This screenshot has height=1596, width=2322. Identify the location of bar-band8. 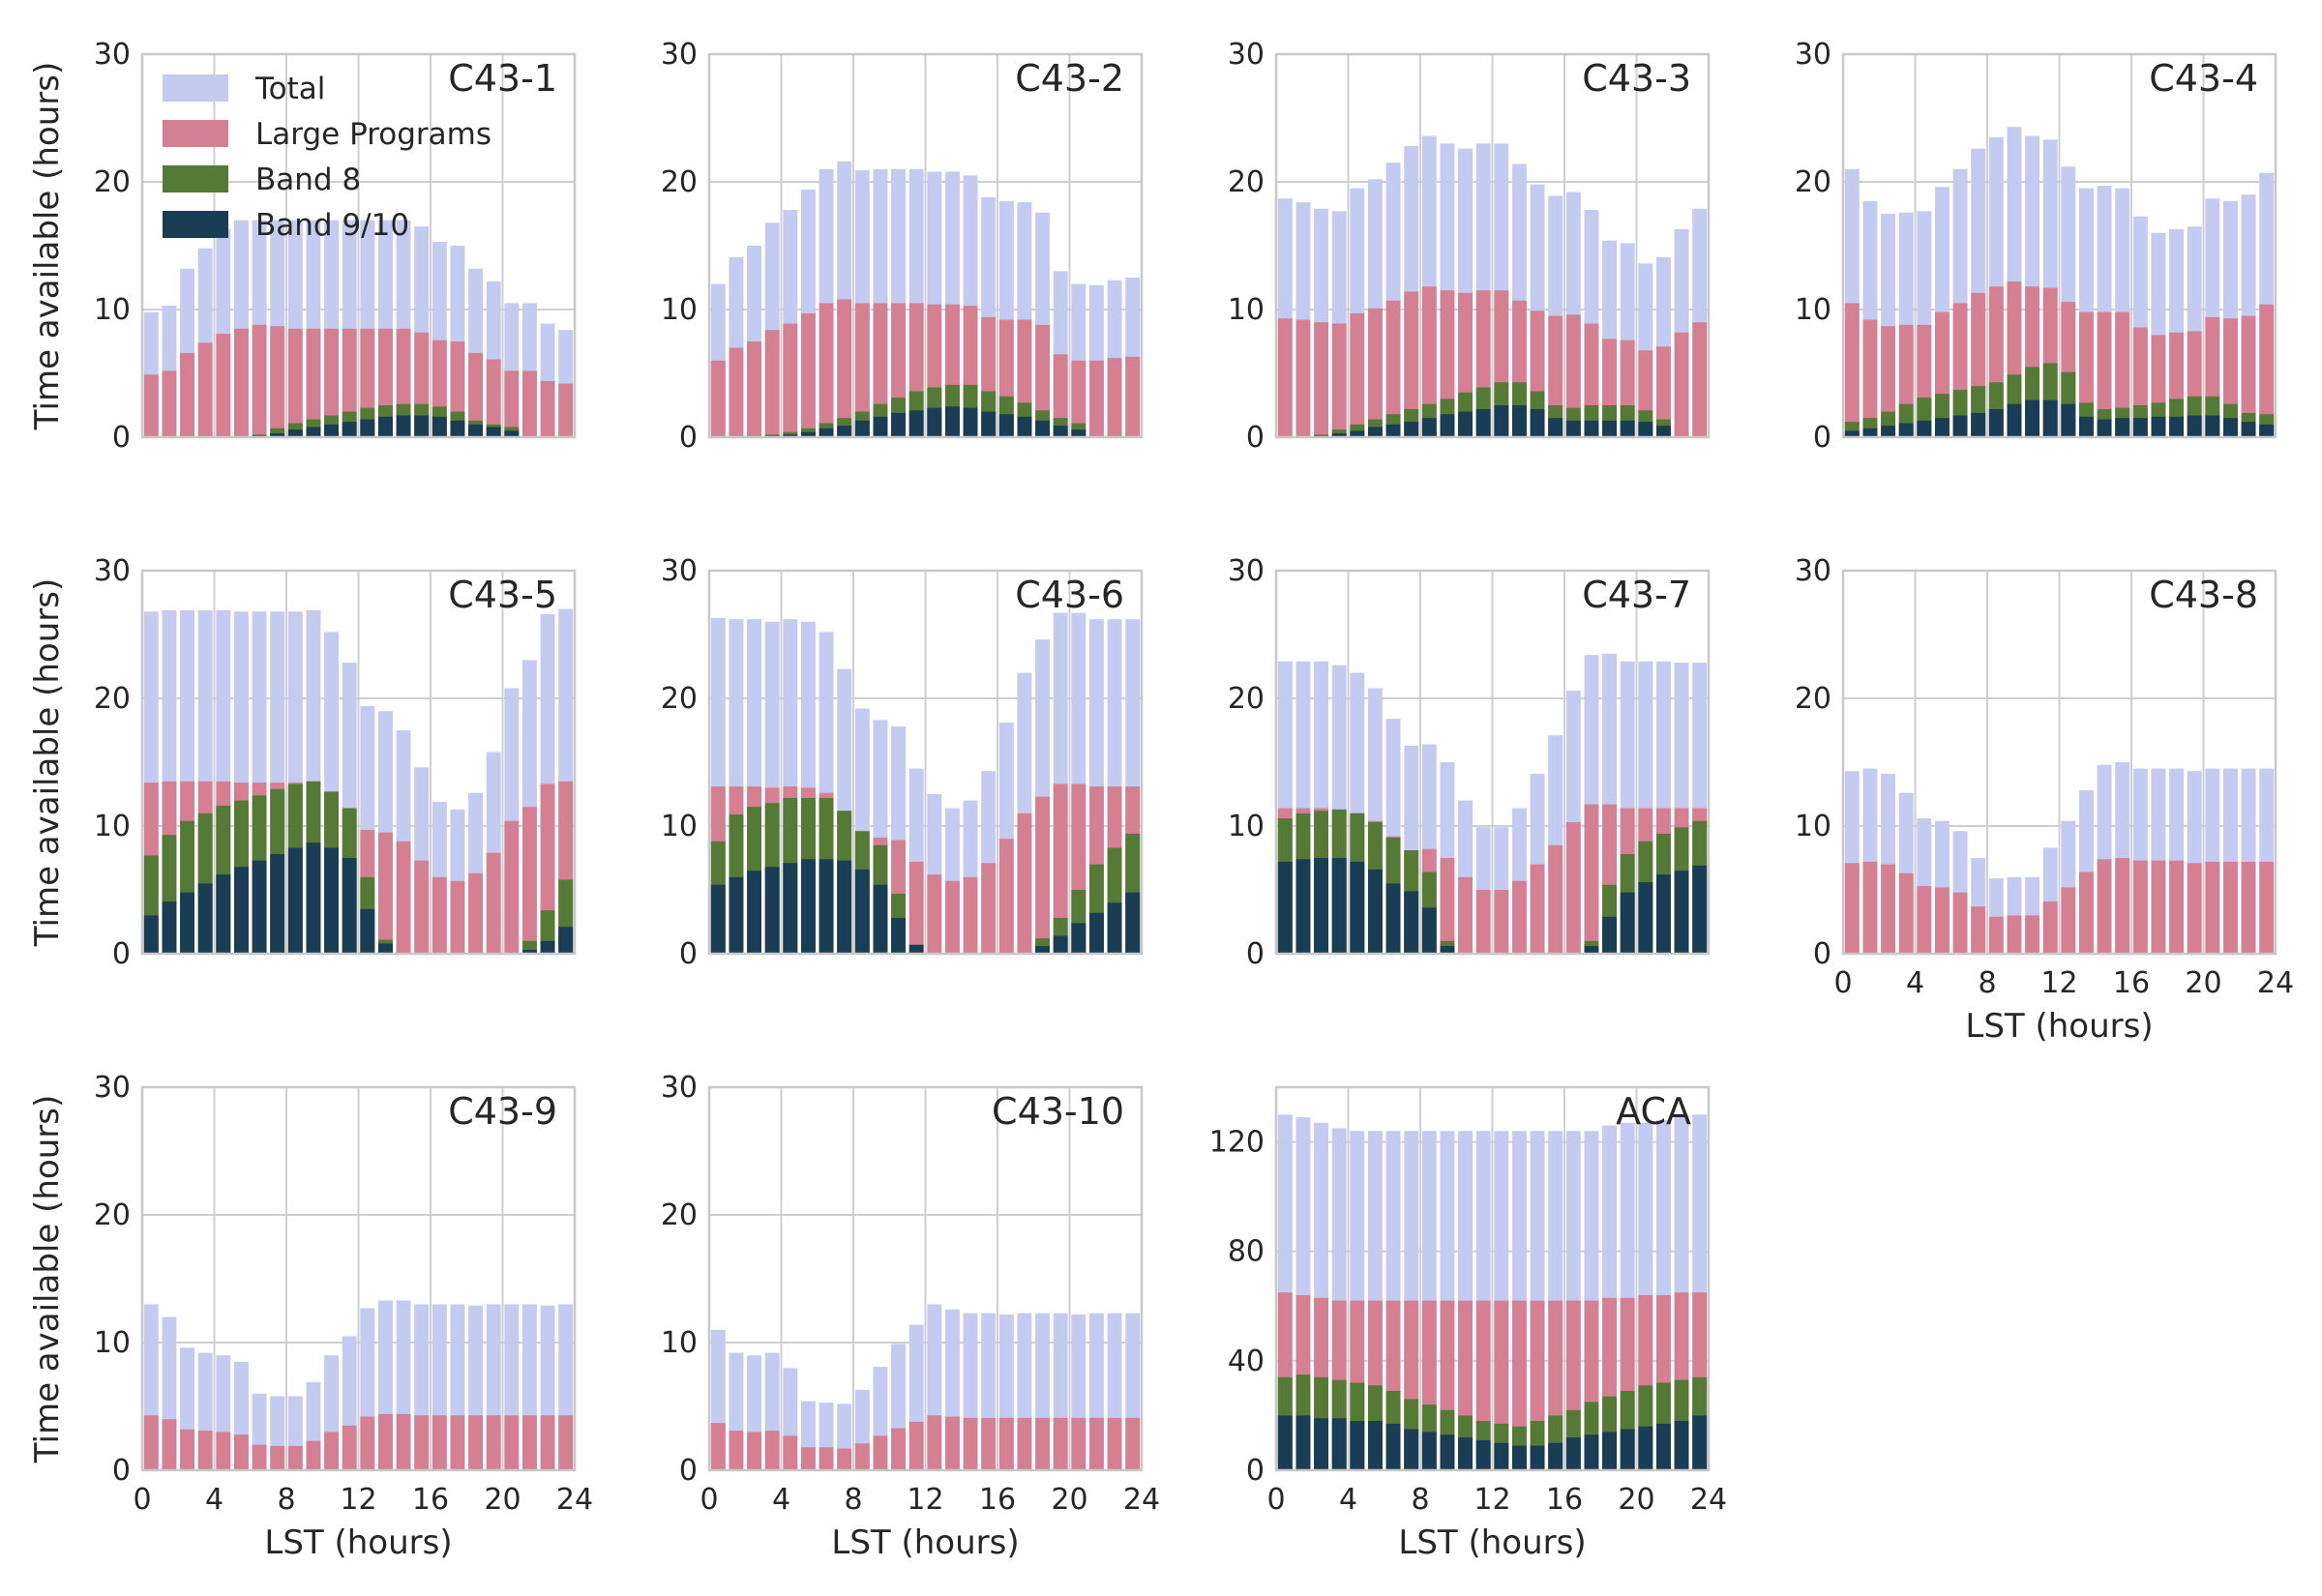
(277, 432).